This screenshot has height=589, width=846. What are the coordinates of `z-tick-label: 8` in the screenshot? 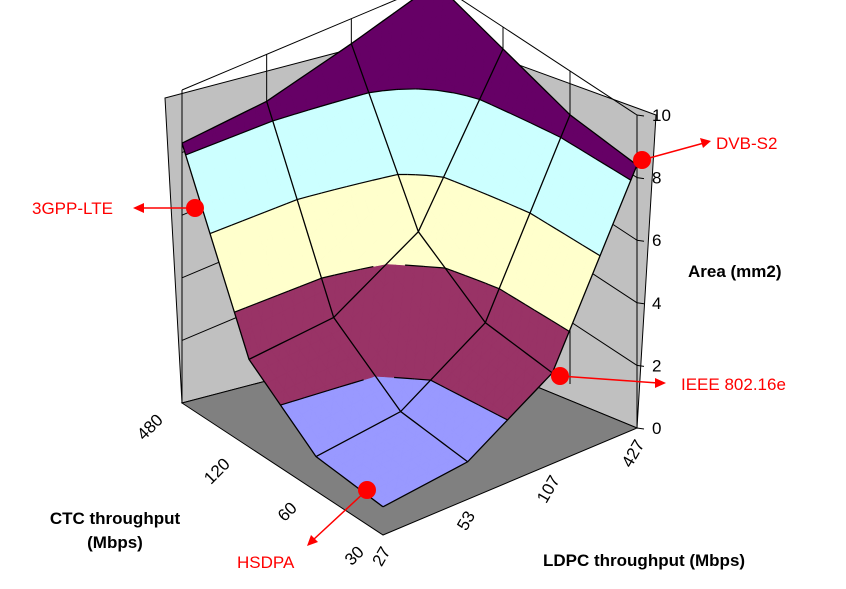 It's located at (656, 178).